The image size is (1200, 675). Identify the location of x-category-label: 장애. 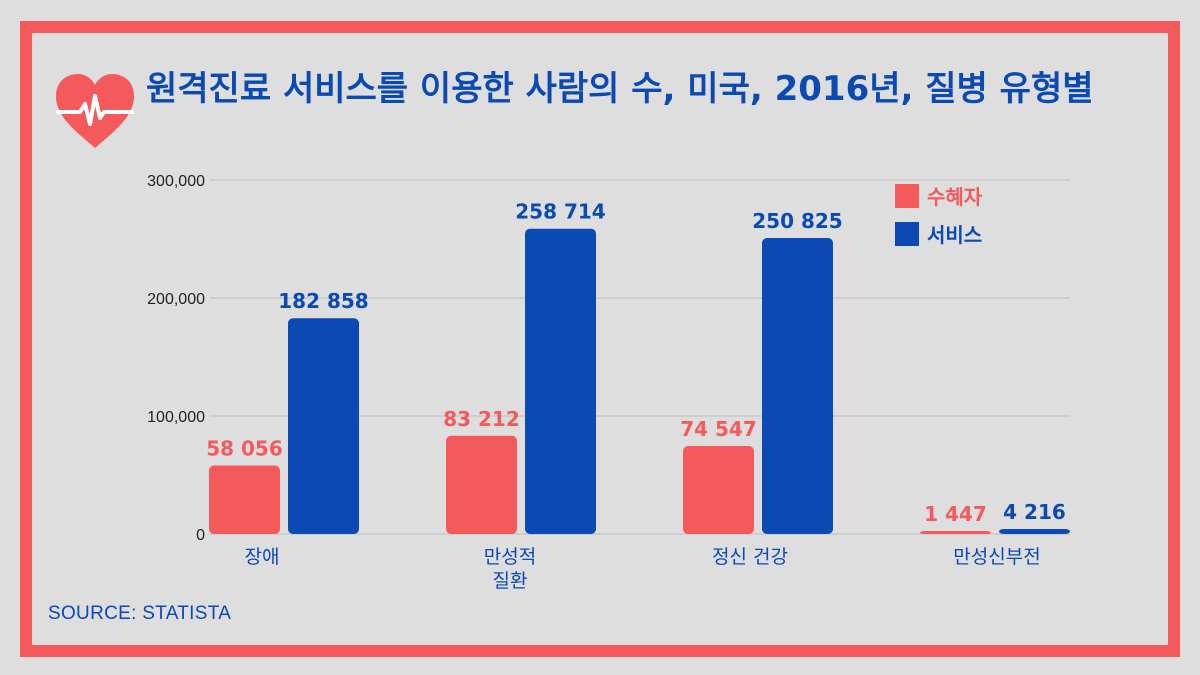
(262, 557).